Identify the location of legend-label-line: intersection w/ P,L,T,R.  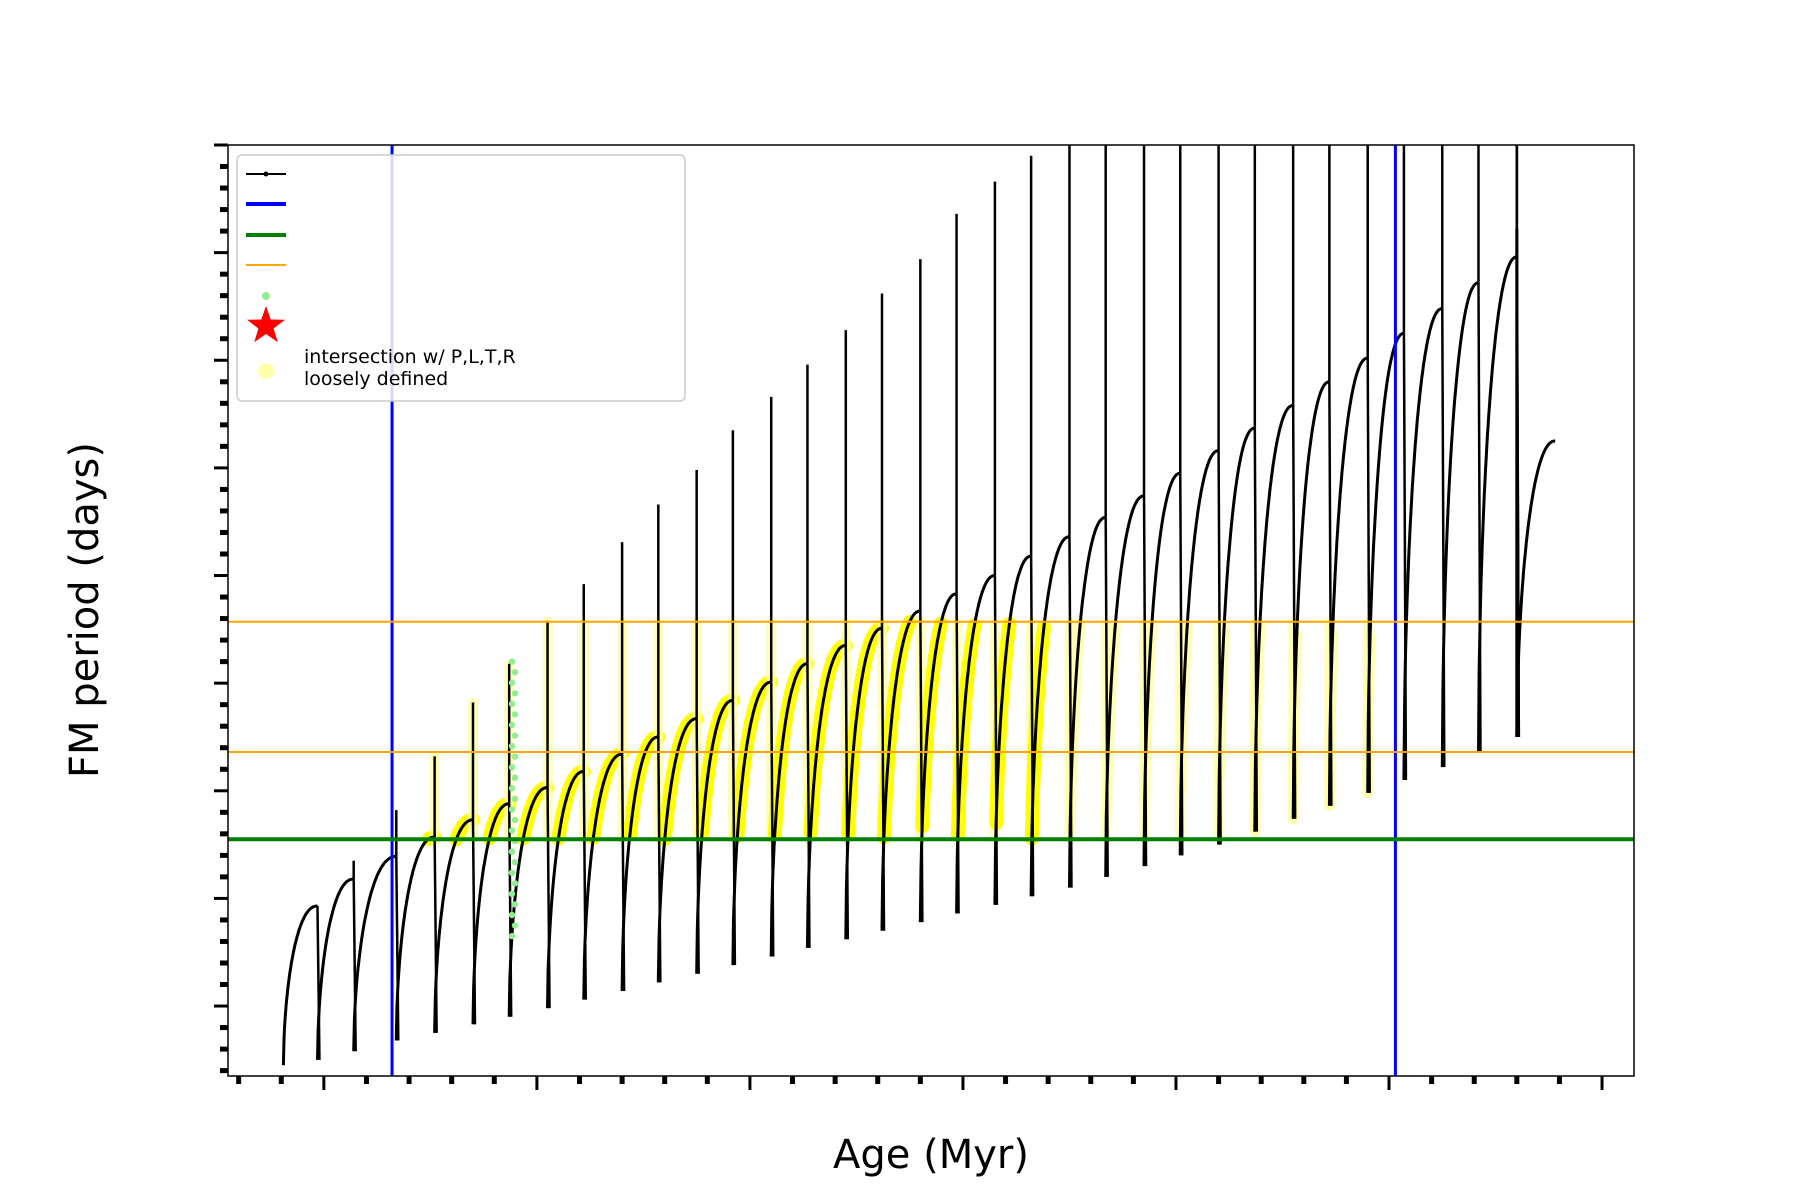
(410, 357).